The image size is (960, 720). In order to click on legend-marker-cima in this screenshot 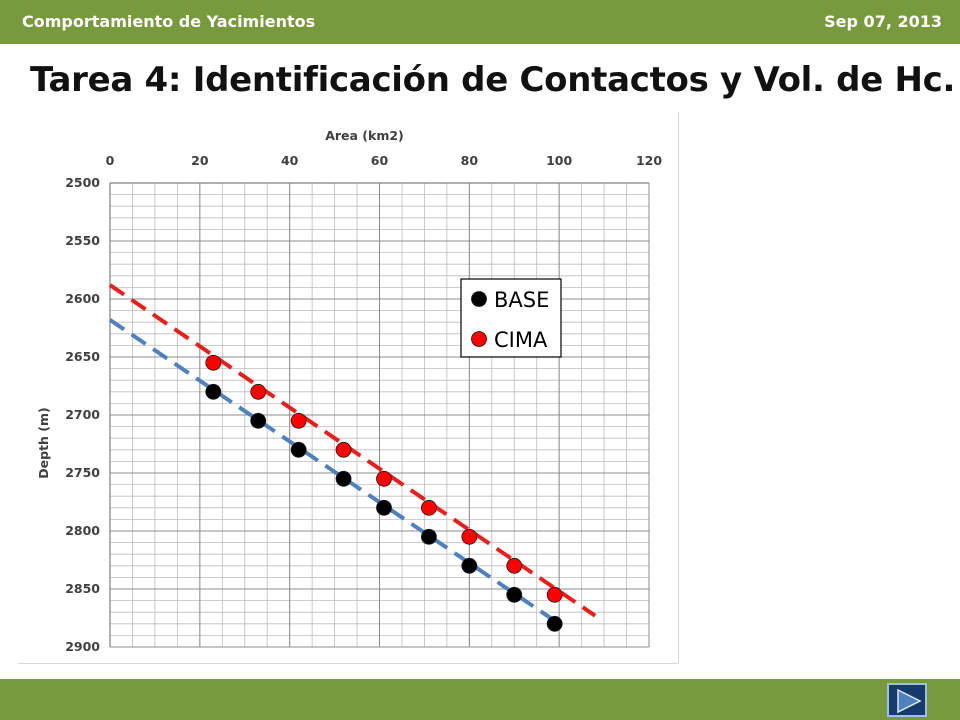, I will do `click(479, 339)`.